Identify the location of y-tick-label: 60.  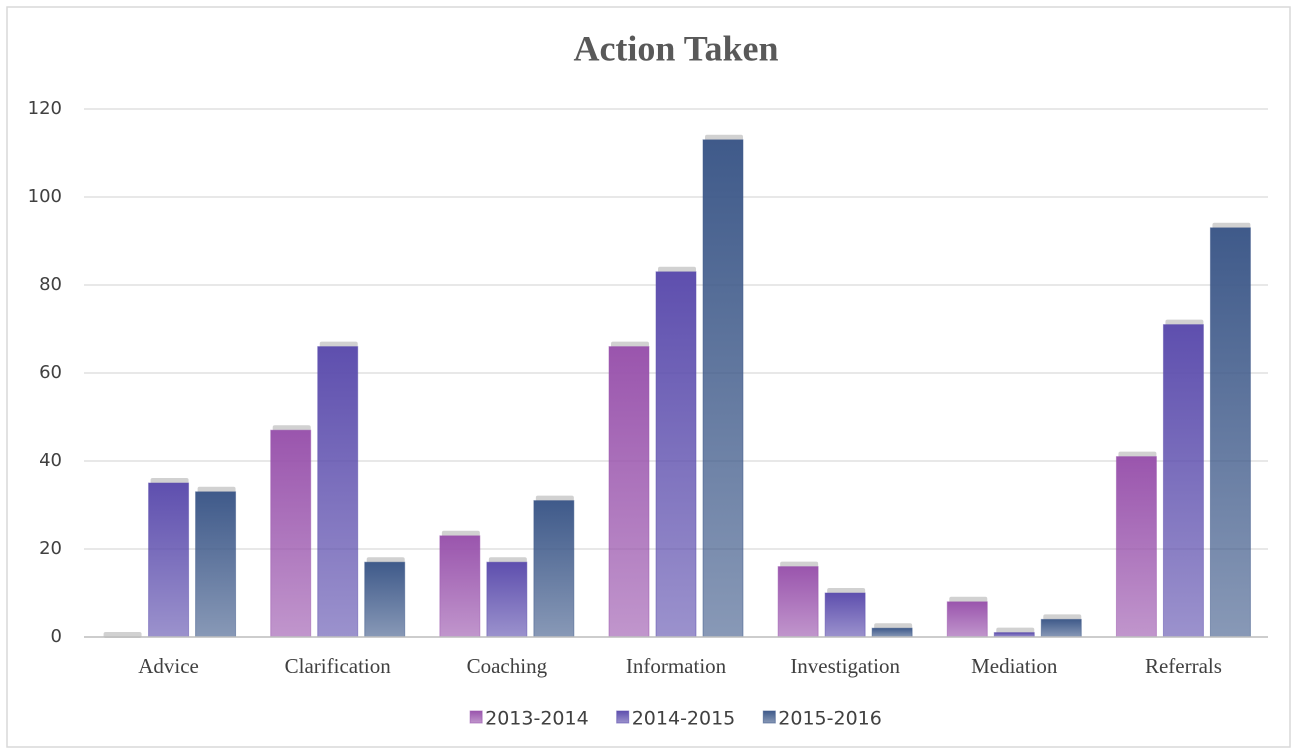
(50, 372).